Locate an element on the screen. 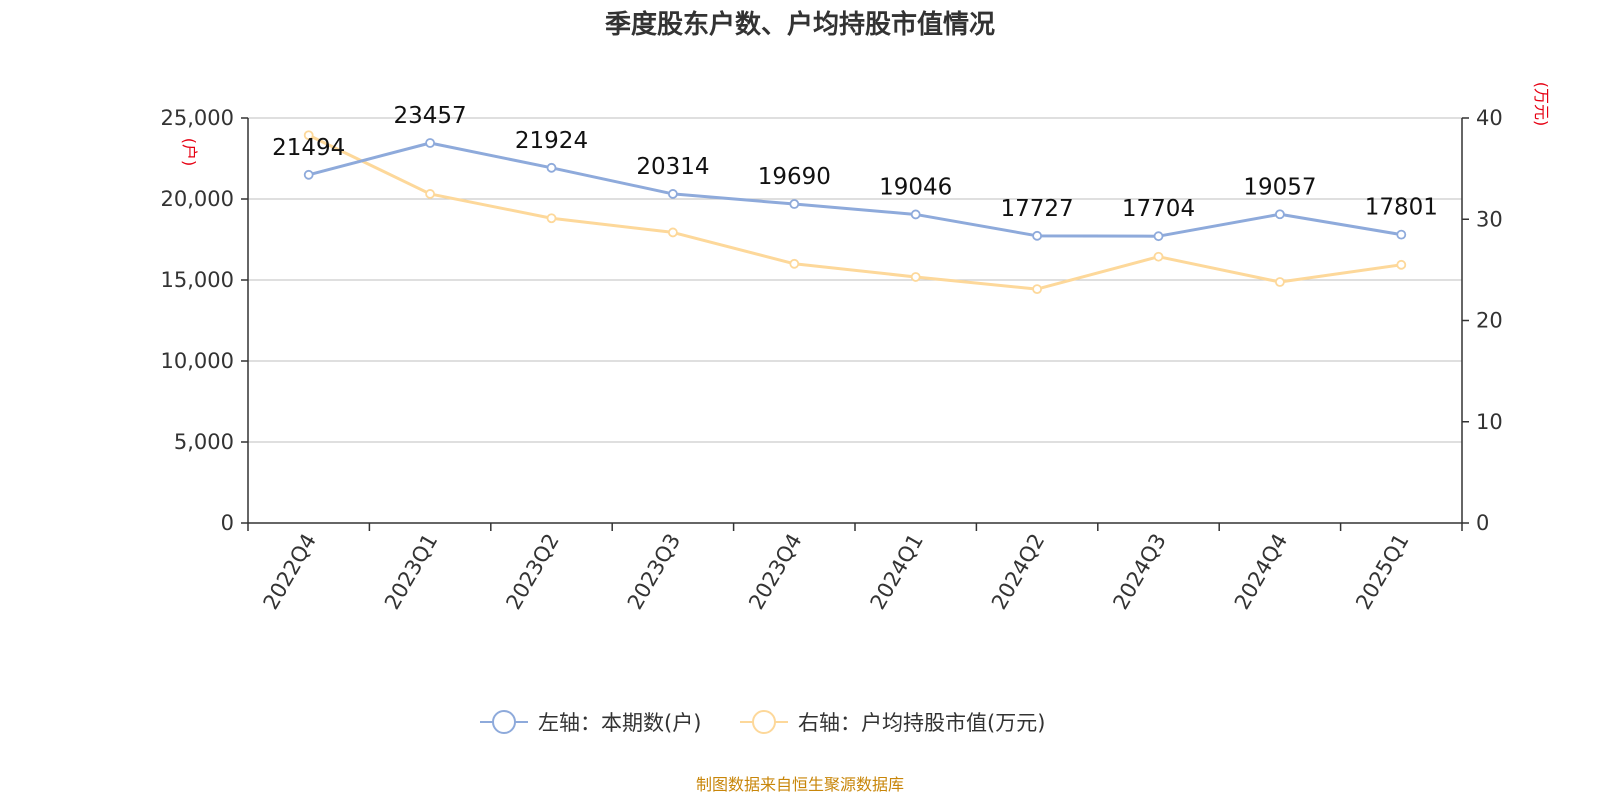  x-tick-label: 2025Q1 is located at coordinates (1382, 572).